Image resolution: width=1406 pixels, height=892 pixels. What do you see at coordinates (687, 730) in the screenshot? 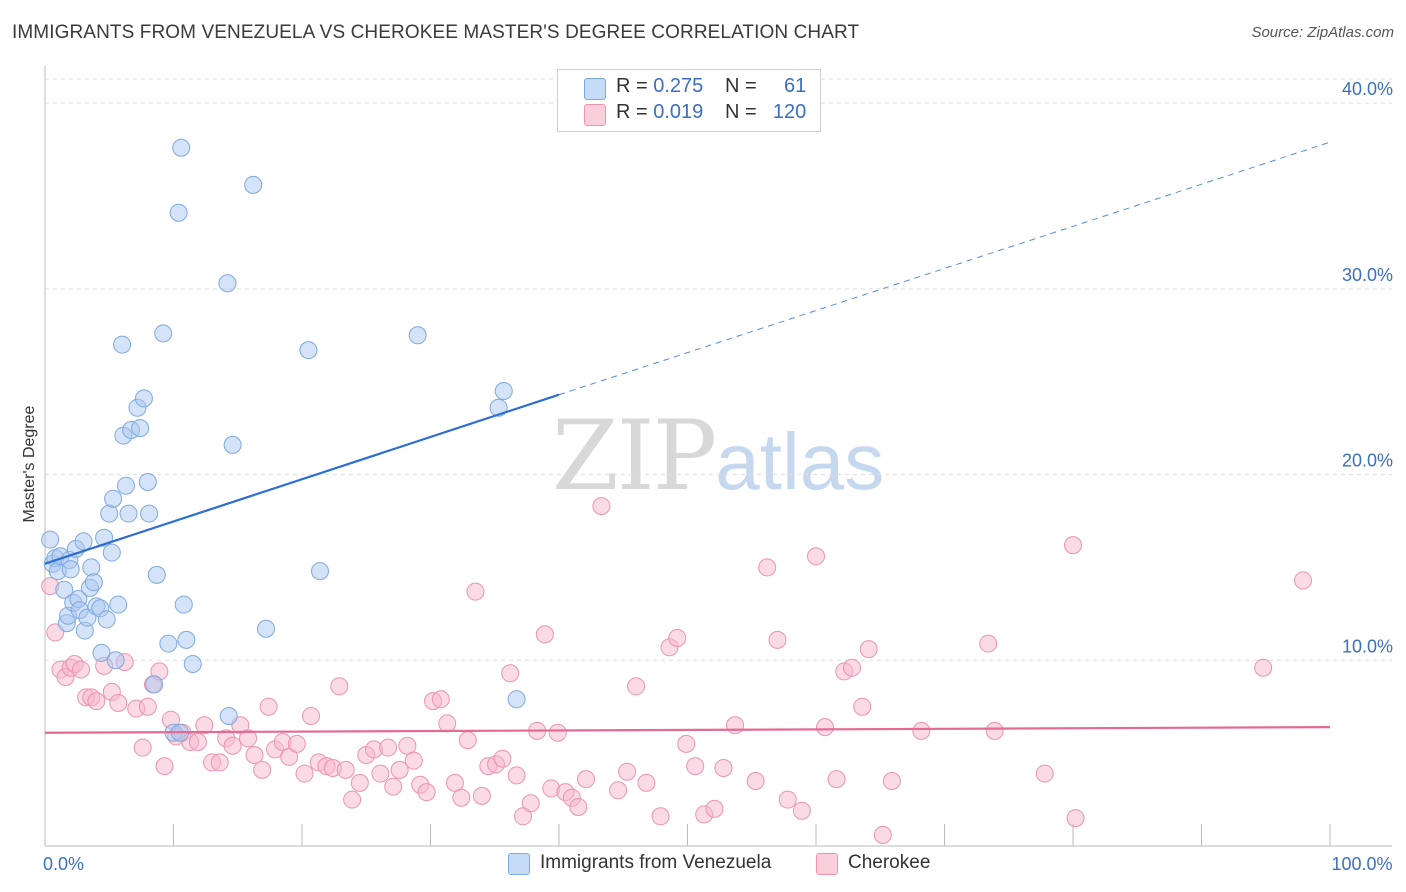
I see `cherokee-trend-line` at bounding box center [687, 730].